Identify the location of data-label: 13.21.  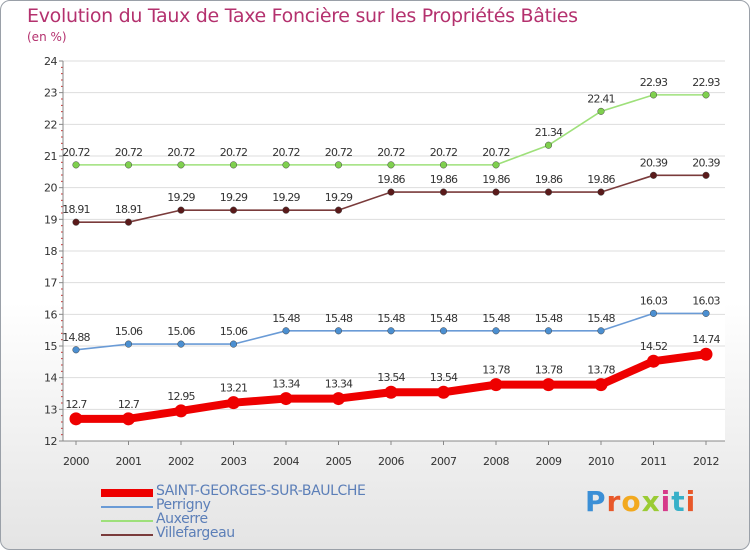
(234, 388).